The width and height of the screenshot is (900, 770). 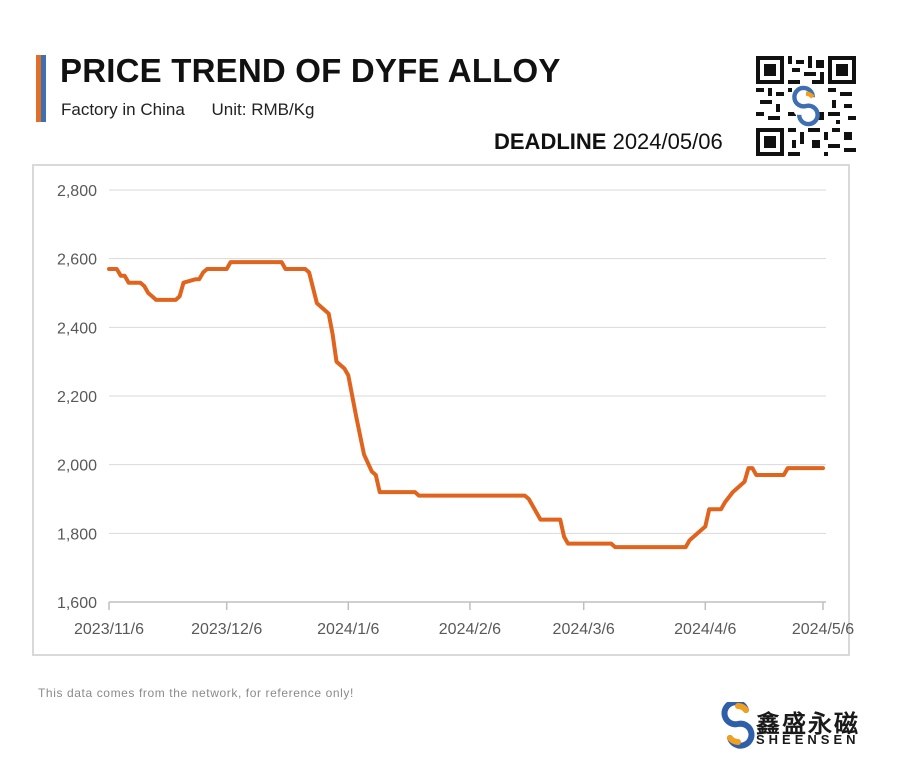 I want to click on y-tick-label: 2,000, so click(x=77, y=466).